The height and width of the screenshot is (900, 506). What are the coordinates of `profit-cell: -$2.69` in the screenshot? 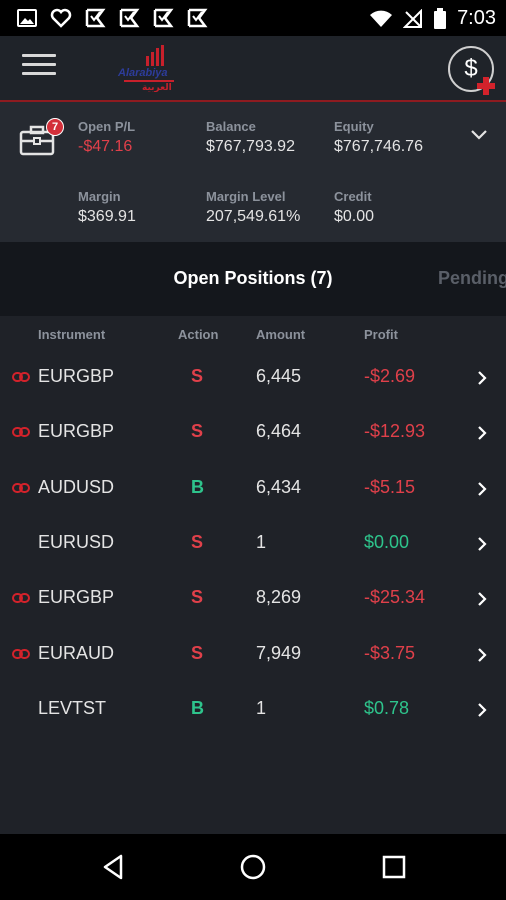 It's located at (390, 376).